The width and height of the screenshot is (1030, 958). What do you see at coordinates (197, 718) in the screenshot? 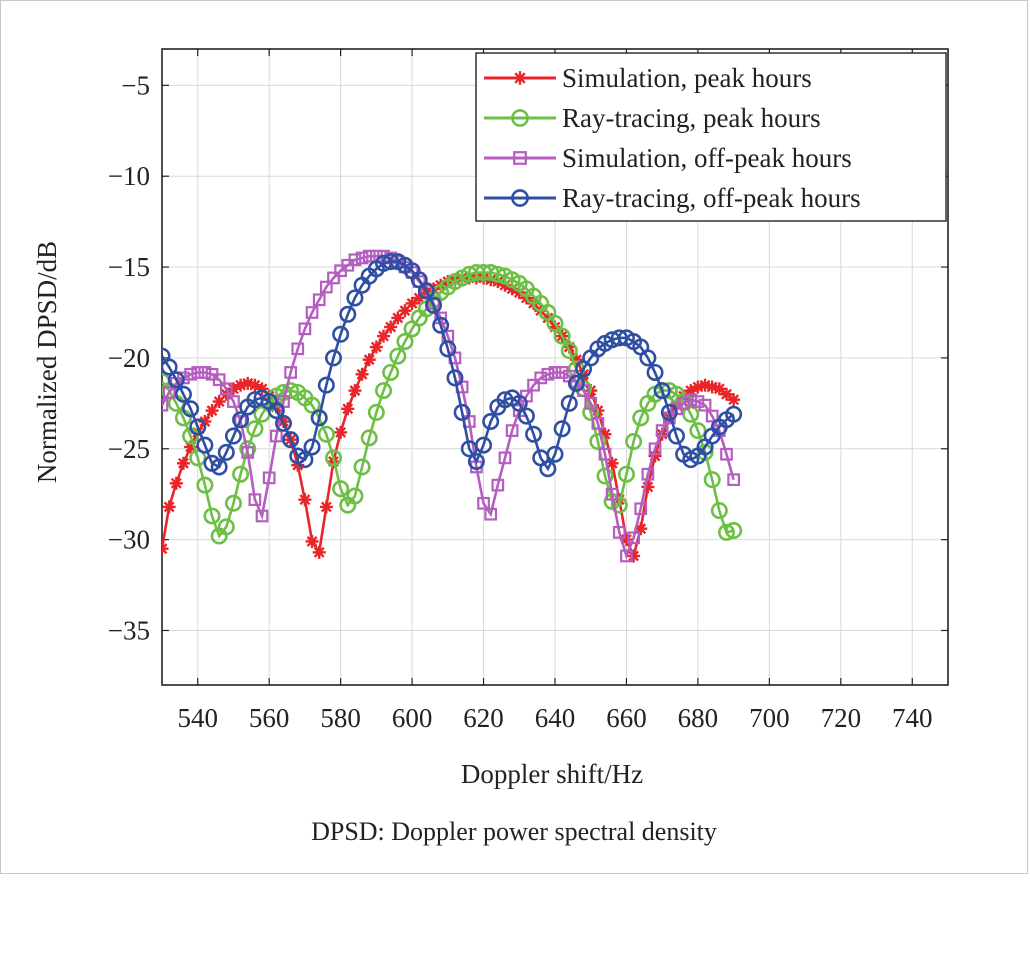
I see `x-tick-label: 540` at bounding box center [197, 718].